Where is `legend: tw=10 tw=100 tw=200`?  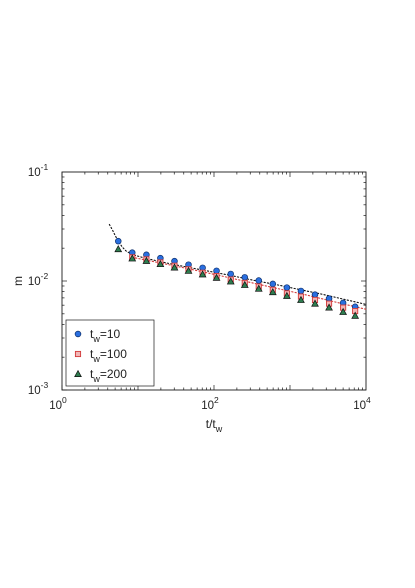
legend: tw=10 tw=100 tw=200 is located at coordinates (110, 353).